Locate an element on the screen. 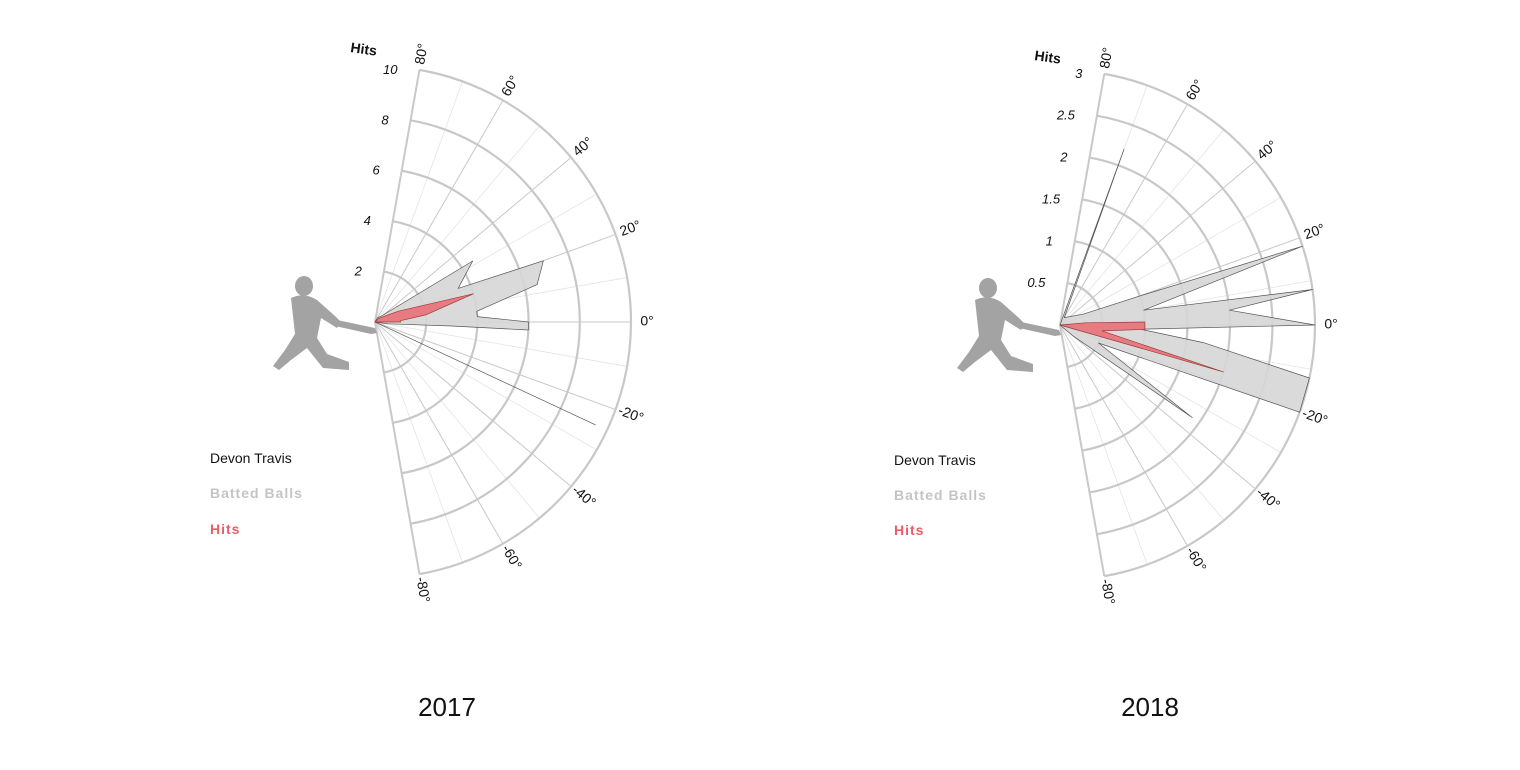  r-tick-label: 4 is located at coordinates (367, 220).